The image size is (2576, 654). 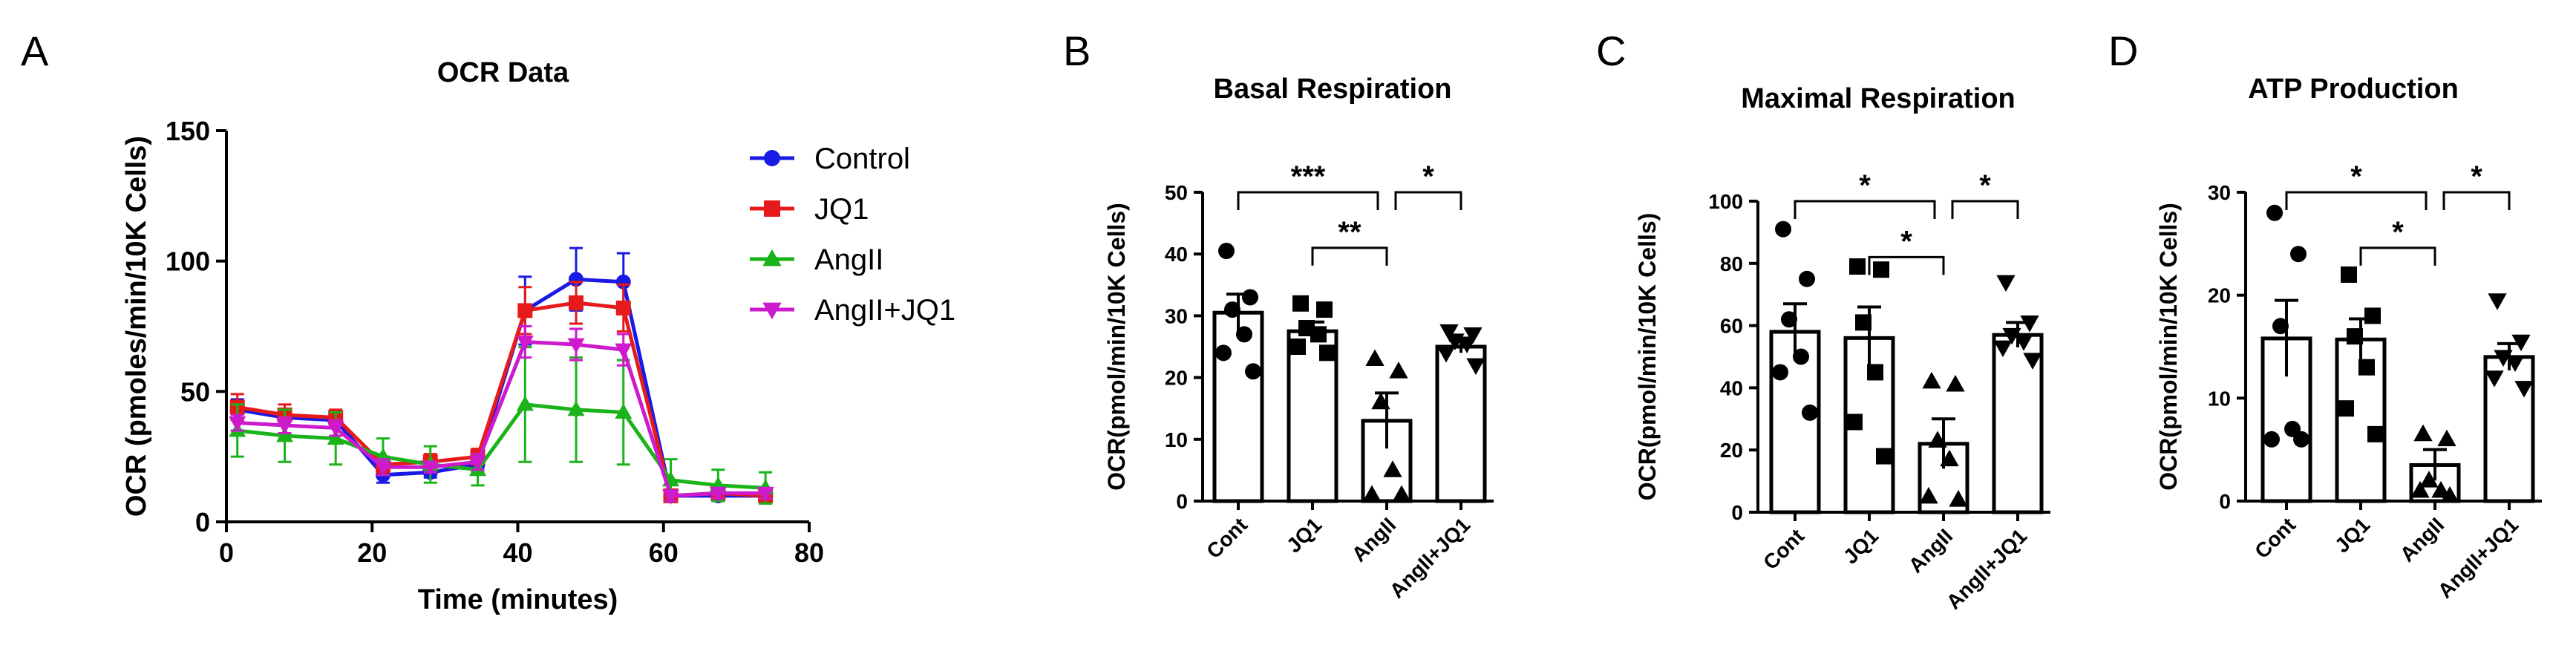 I want to click on panel-letter-d: D, so click(x=2123, y=50).